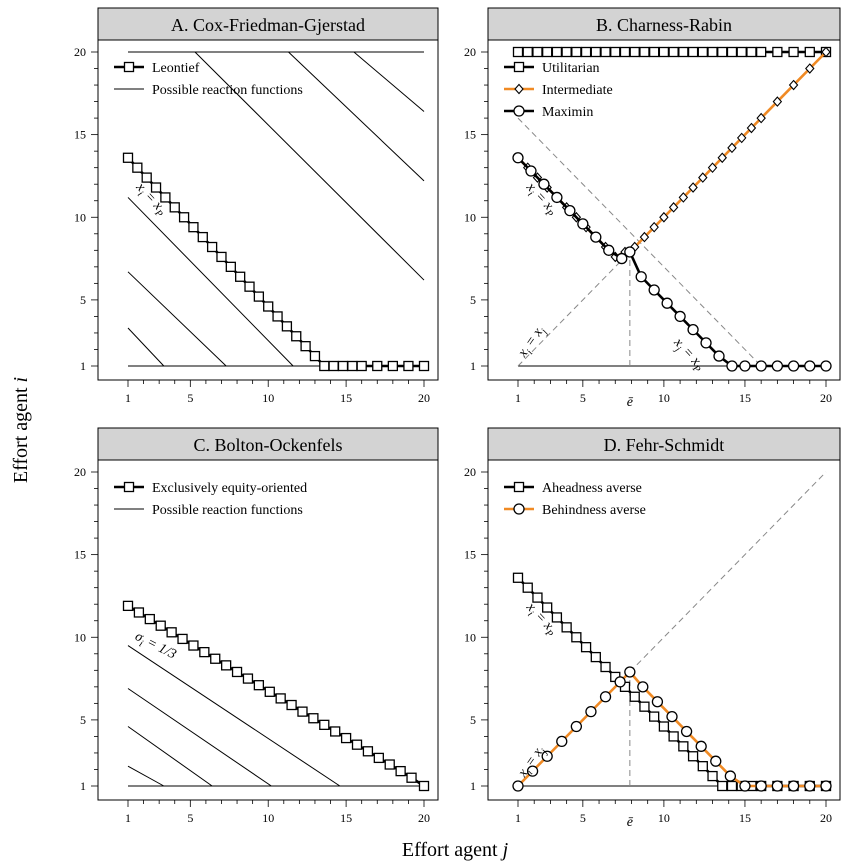  Describe the element at coordinates (577, 90) in the screenshot. I see `legend-label: Intermediate` at that location.